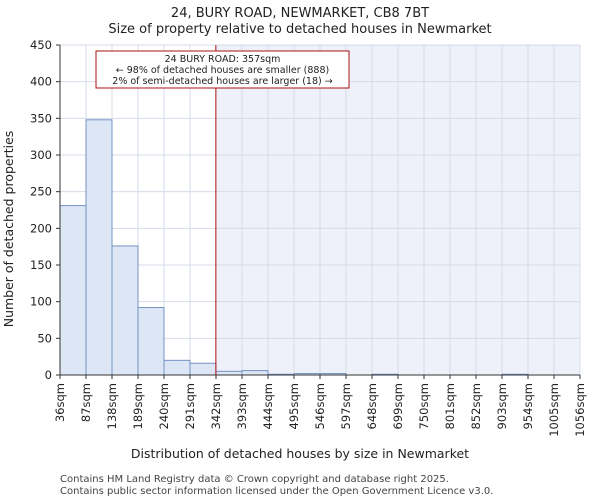 This screenshot has height=500, width=600. I want to click on x-tick-label: 597sqm, so click(346, 406).